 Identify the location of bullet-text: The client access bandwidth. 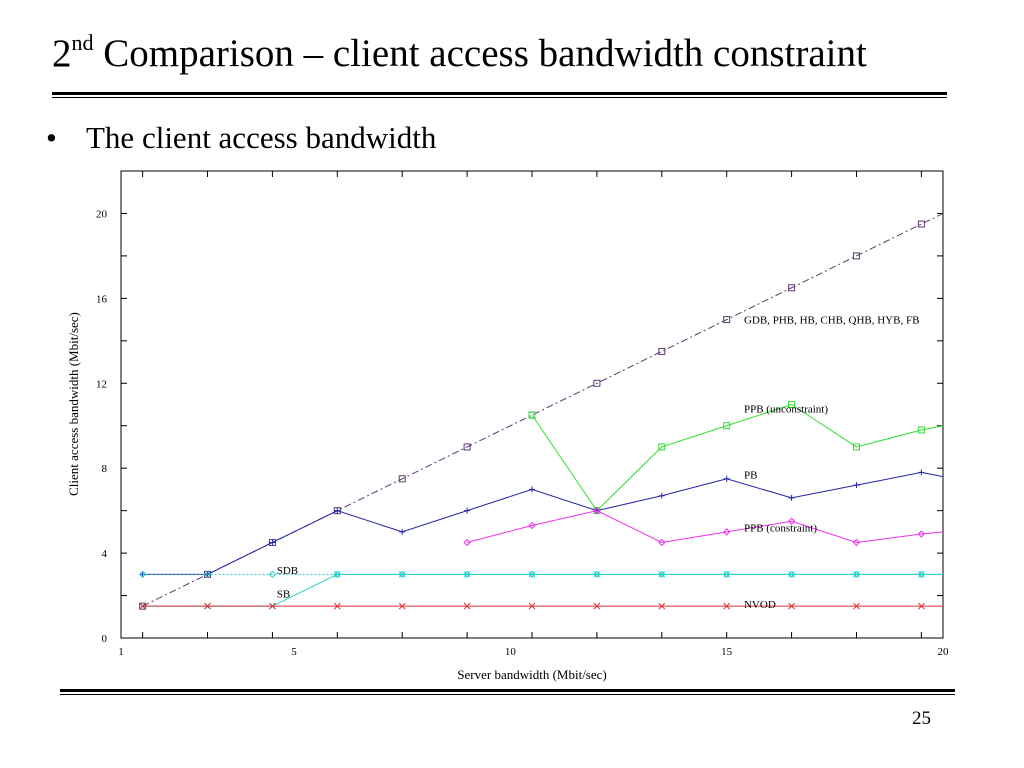
(261, 137).